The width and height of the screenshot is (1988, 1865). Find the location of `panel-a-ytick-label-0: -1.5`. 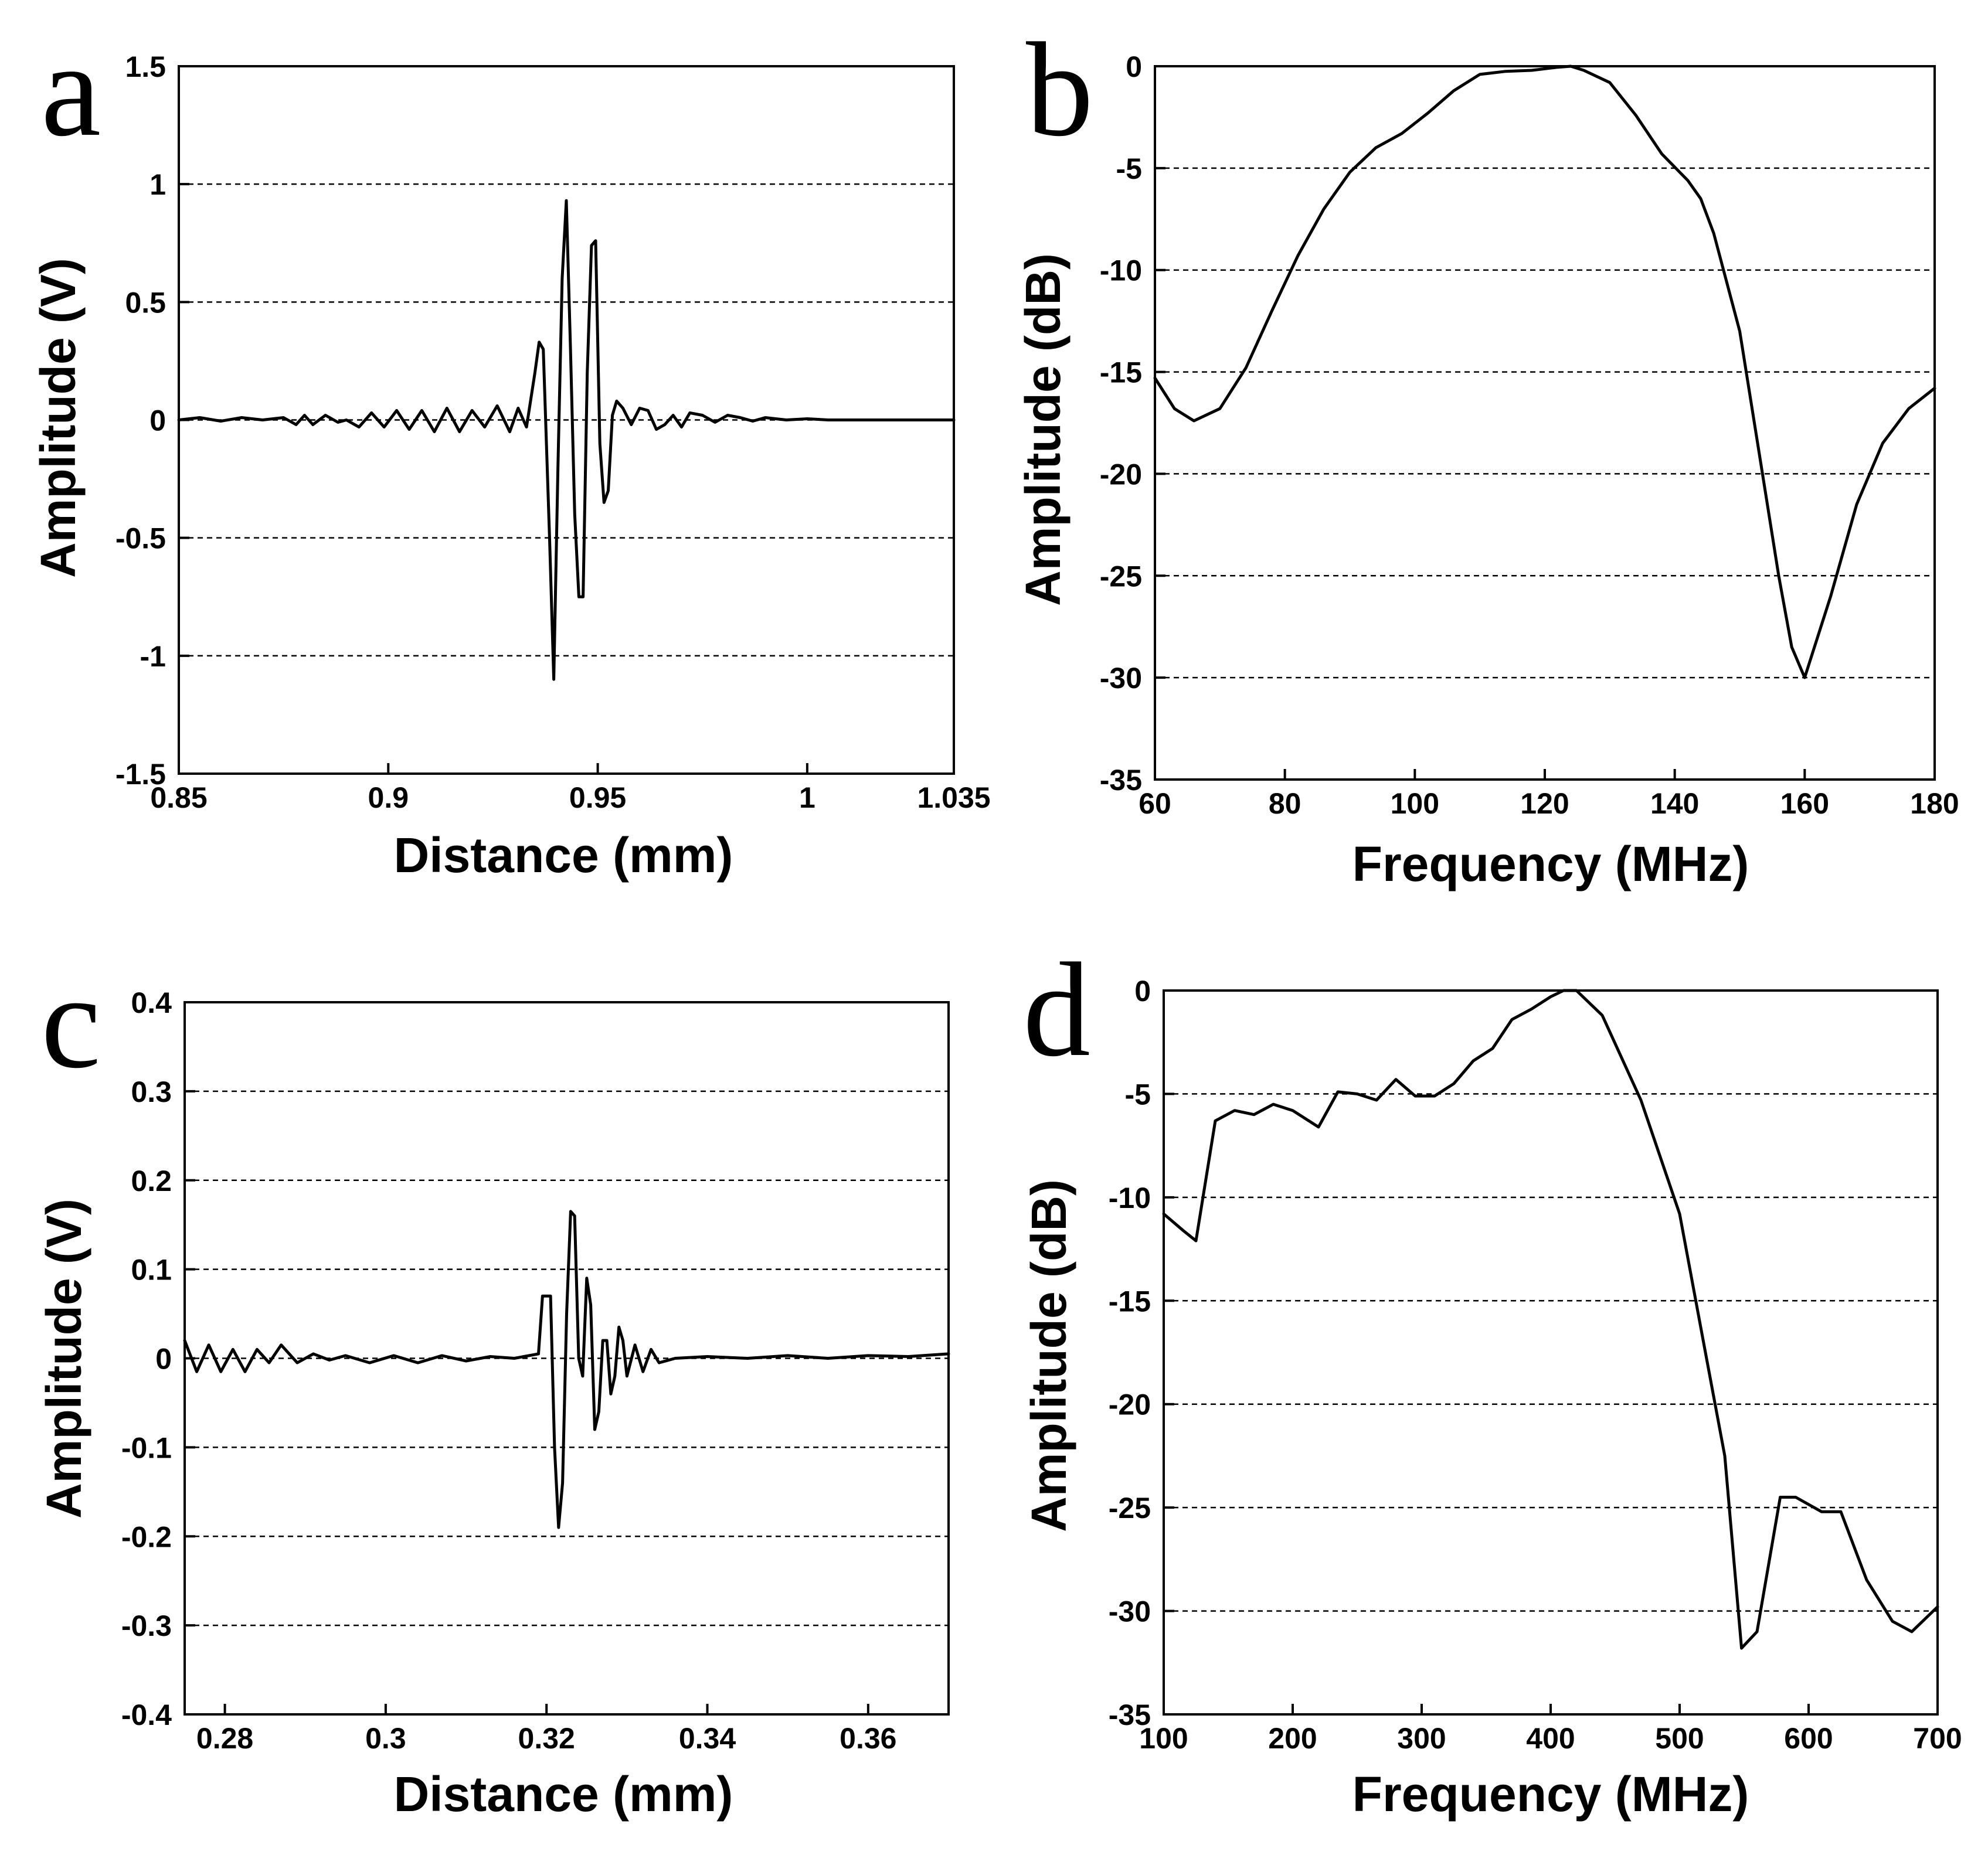

panel-a-ytick-label-0: -1.5 is located at coordinates (140, 774).